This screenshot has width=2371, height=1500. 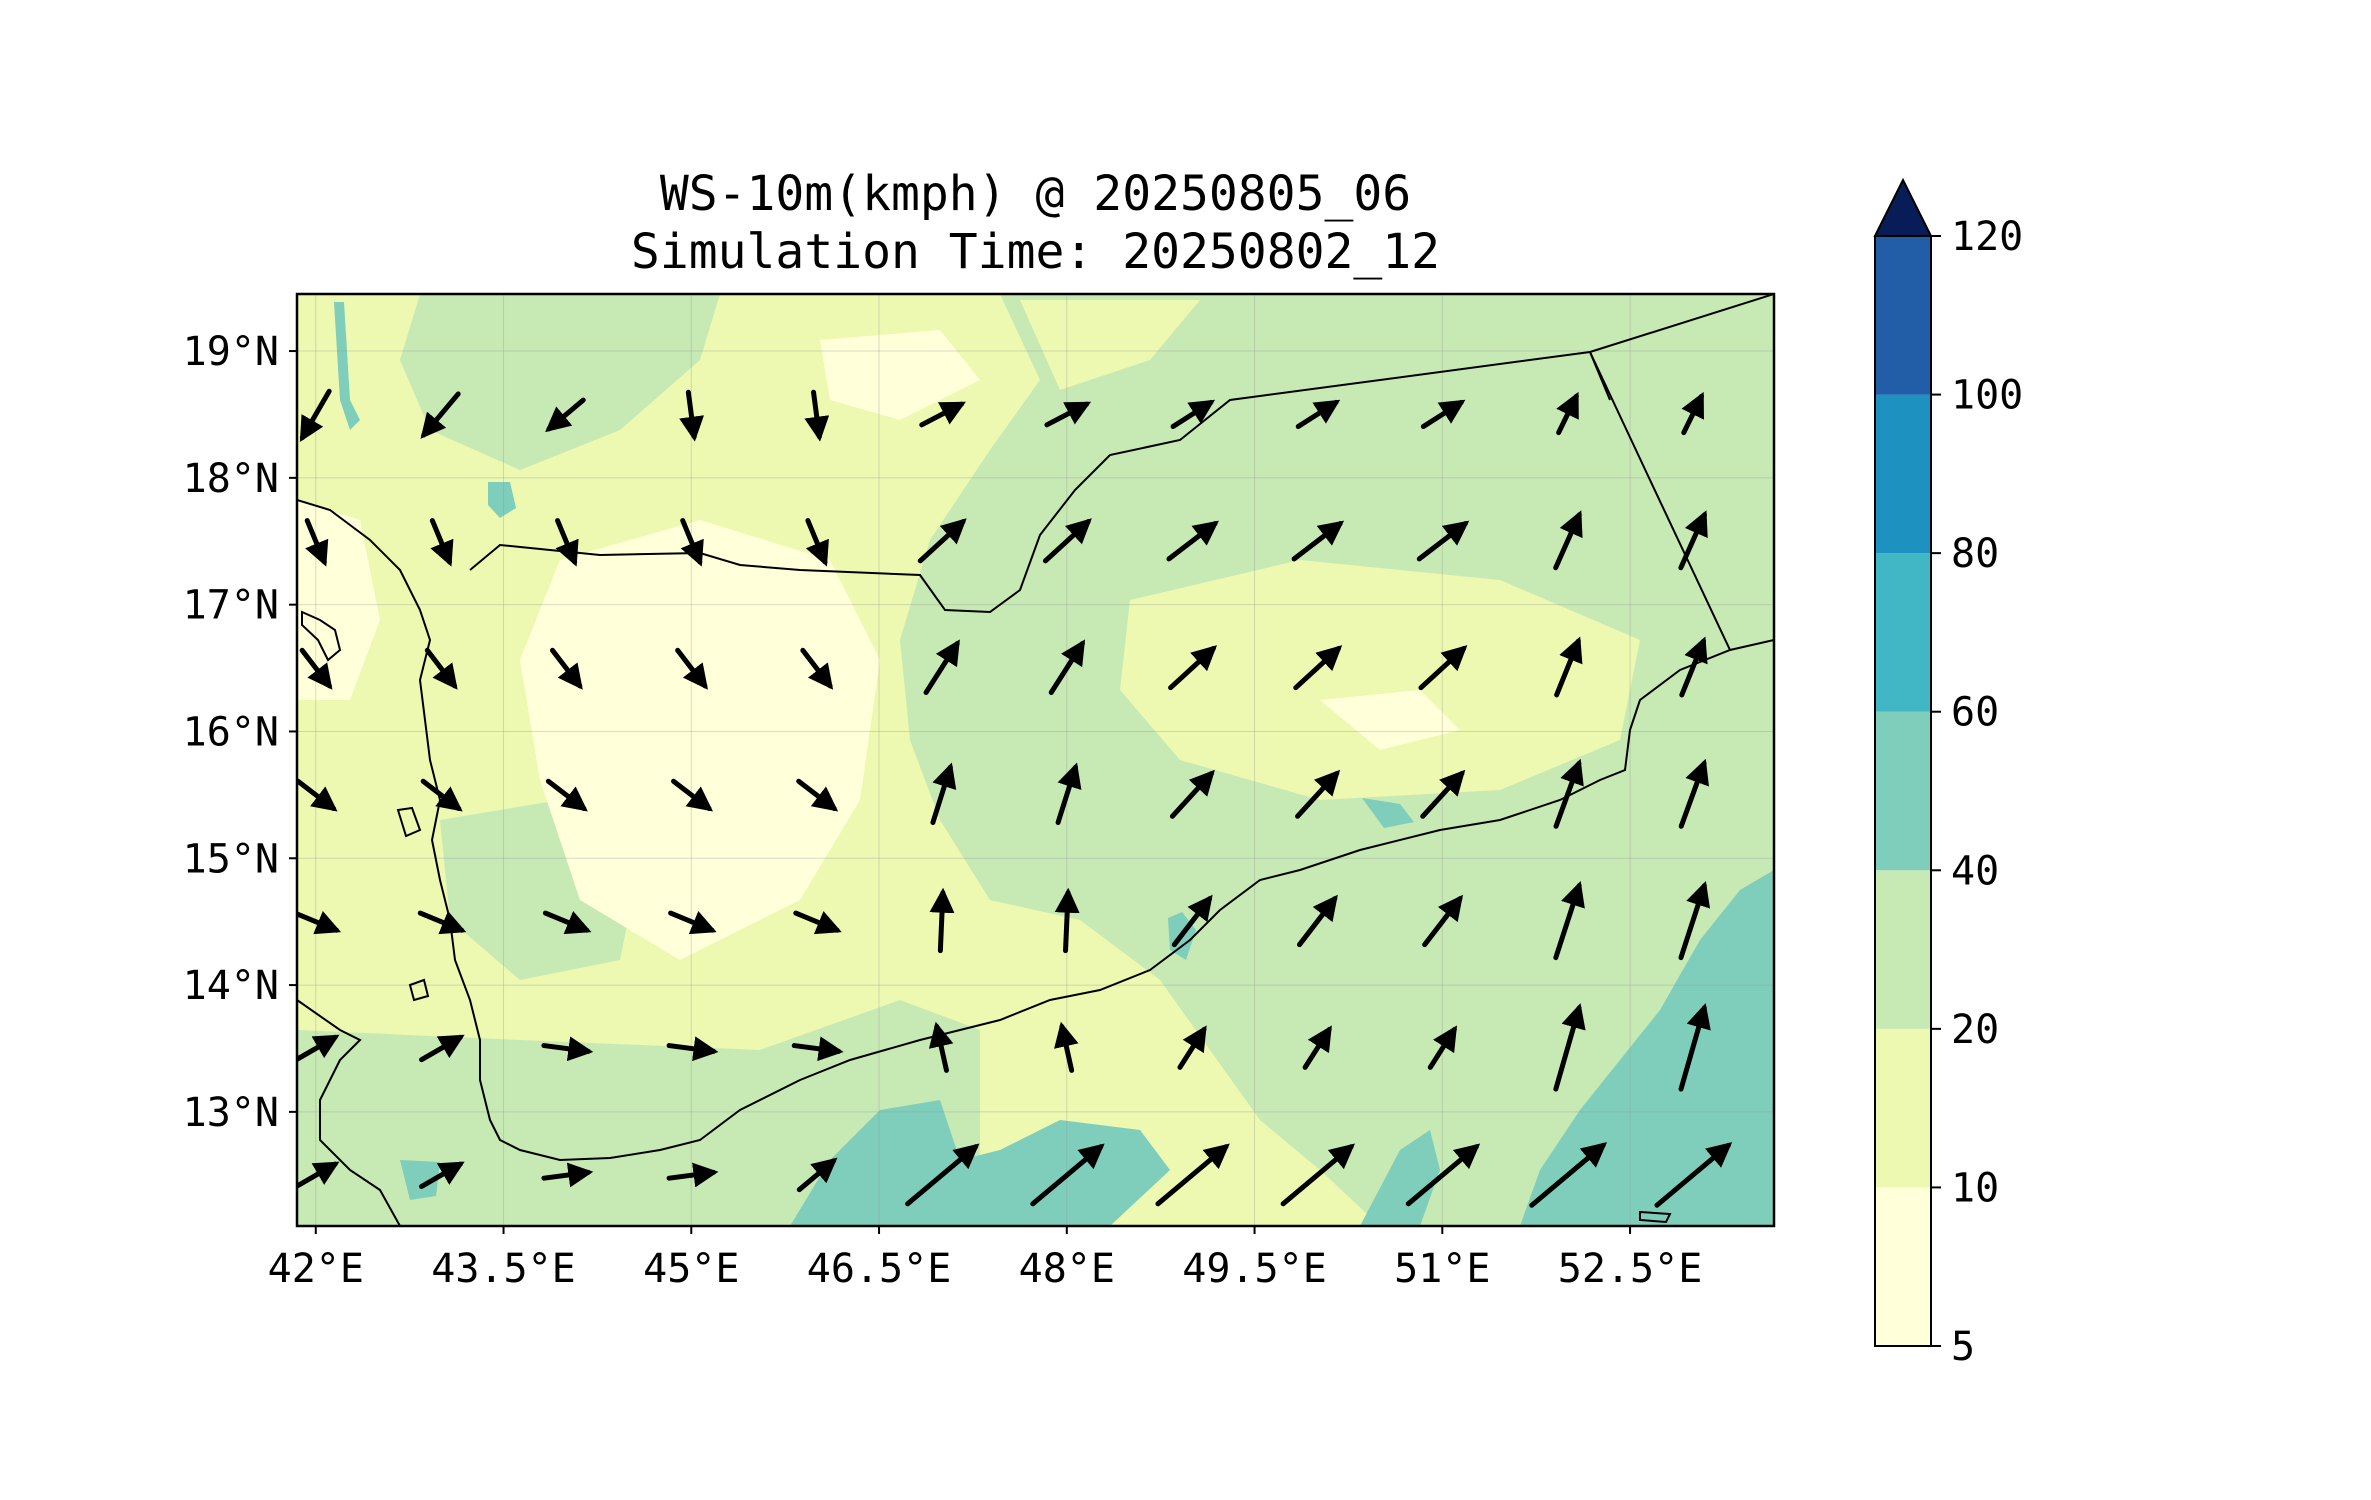 What do you see at coordinates (231, 859) in the screenshot?
I see `lat-tick-label: 15°N` at bounding box center [231, 859].